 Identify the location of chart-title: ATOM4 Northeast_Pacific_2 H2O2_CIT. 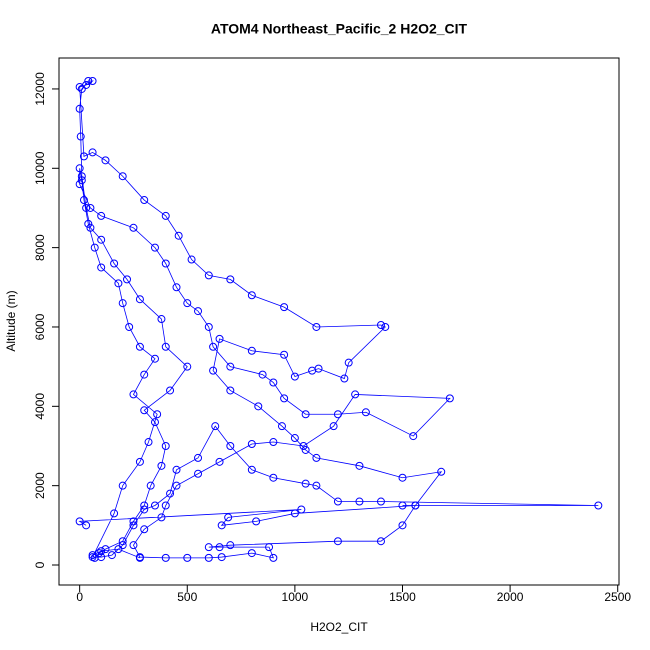
(339, 29).